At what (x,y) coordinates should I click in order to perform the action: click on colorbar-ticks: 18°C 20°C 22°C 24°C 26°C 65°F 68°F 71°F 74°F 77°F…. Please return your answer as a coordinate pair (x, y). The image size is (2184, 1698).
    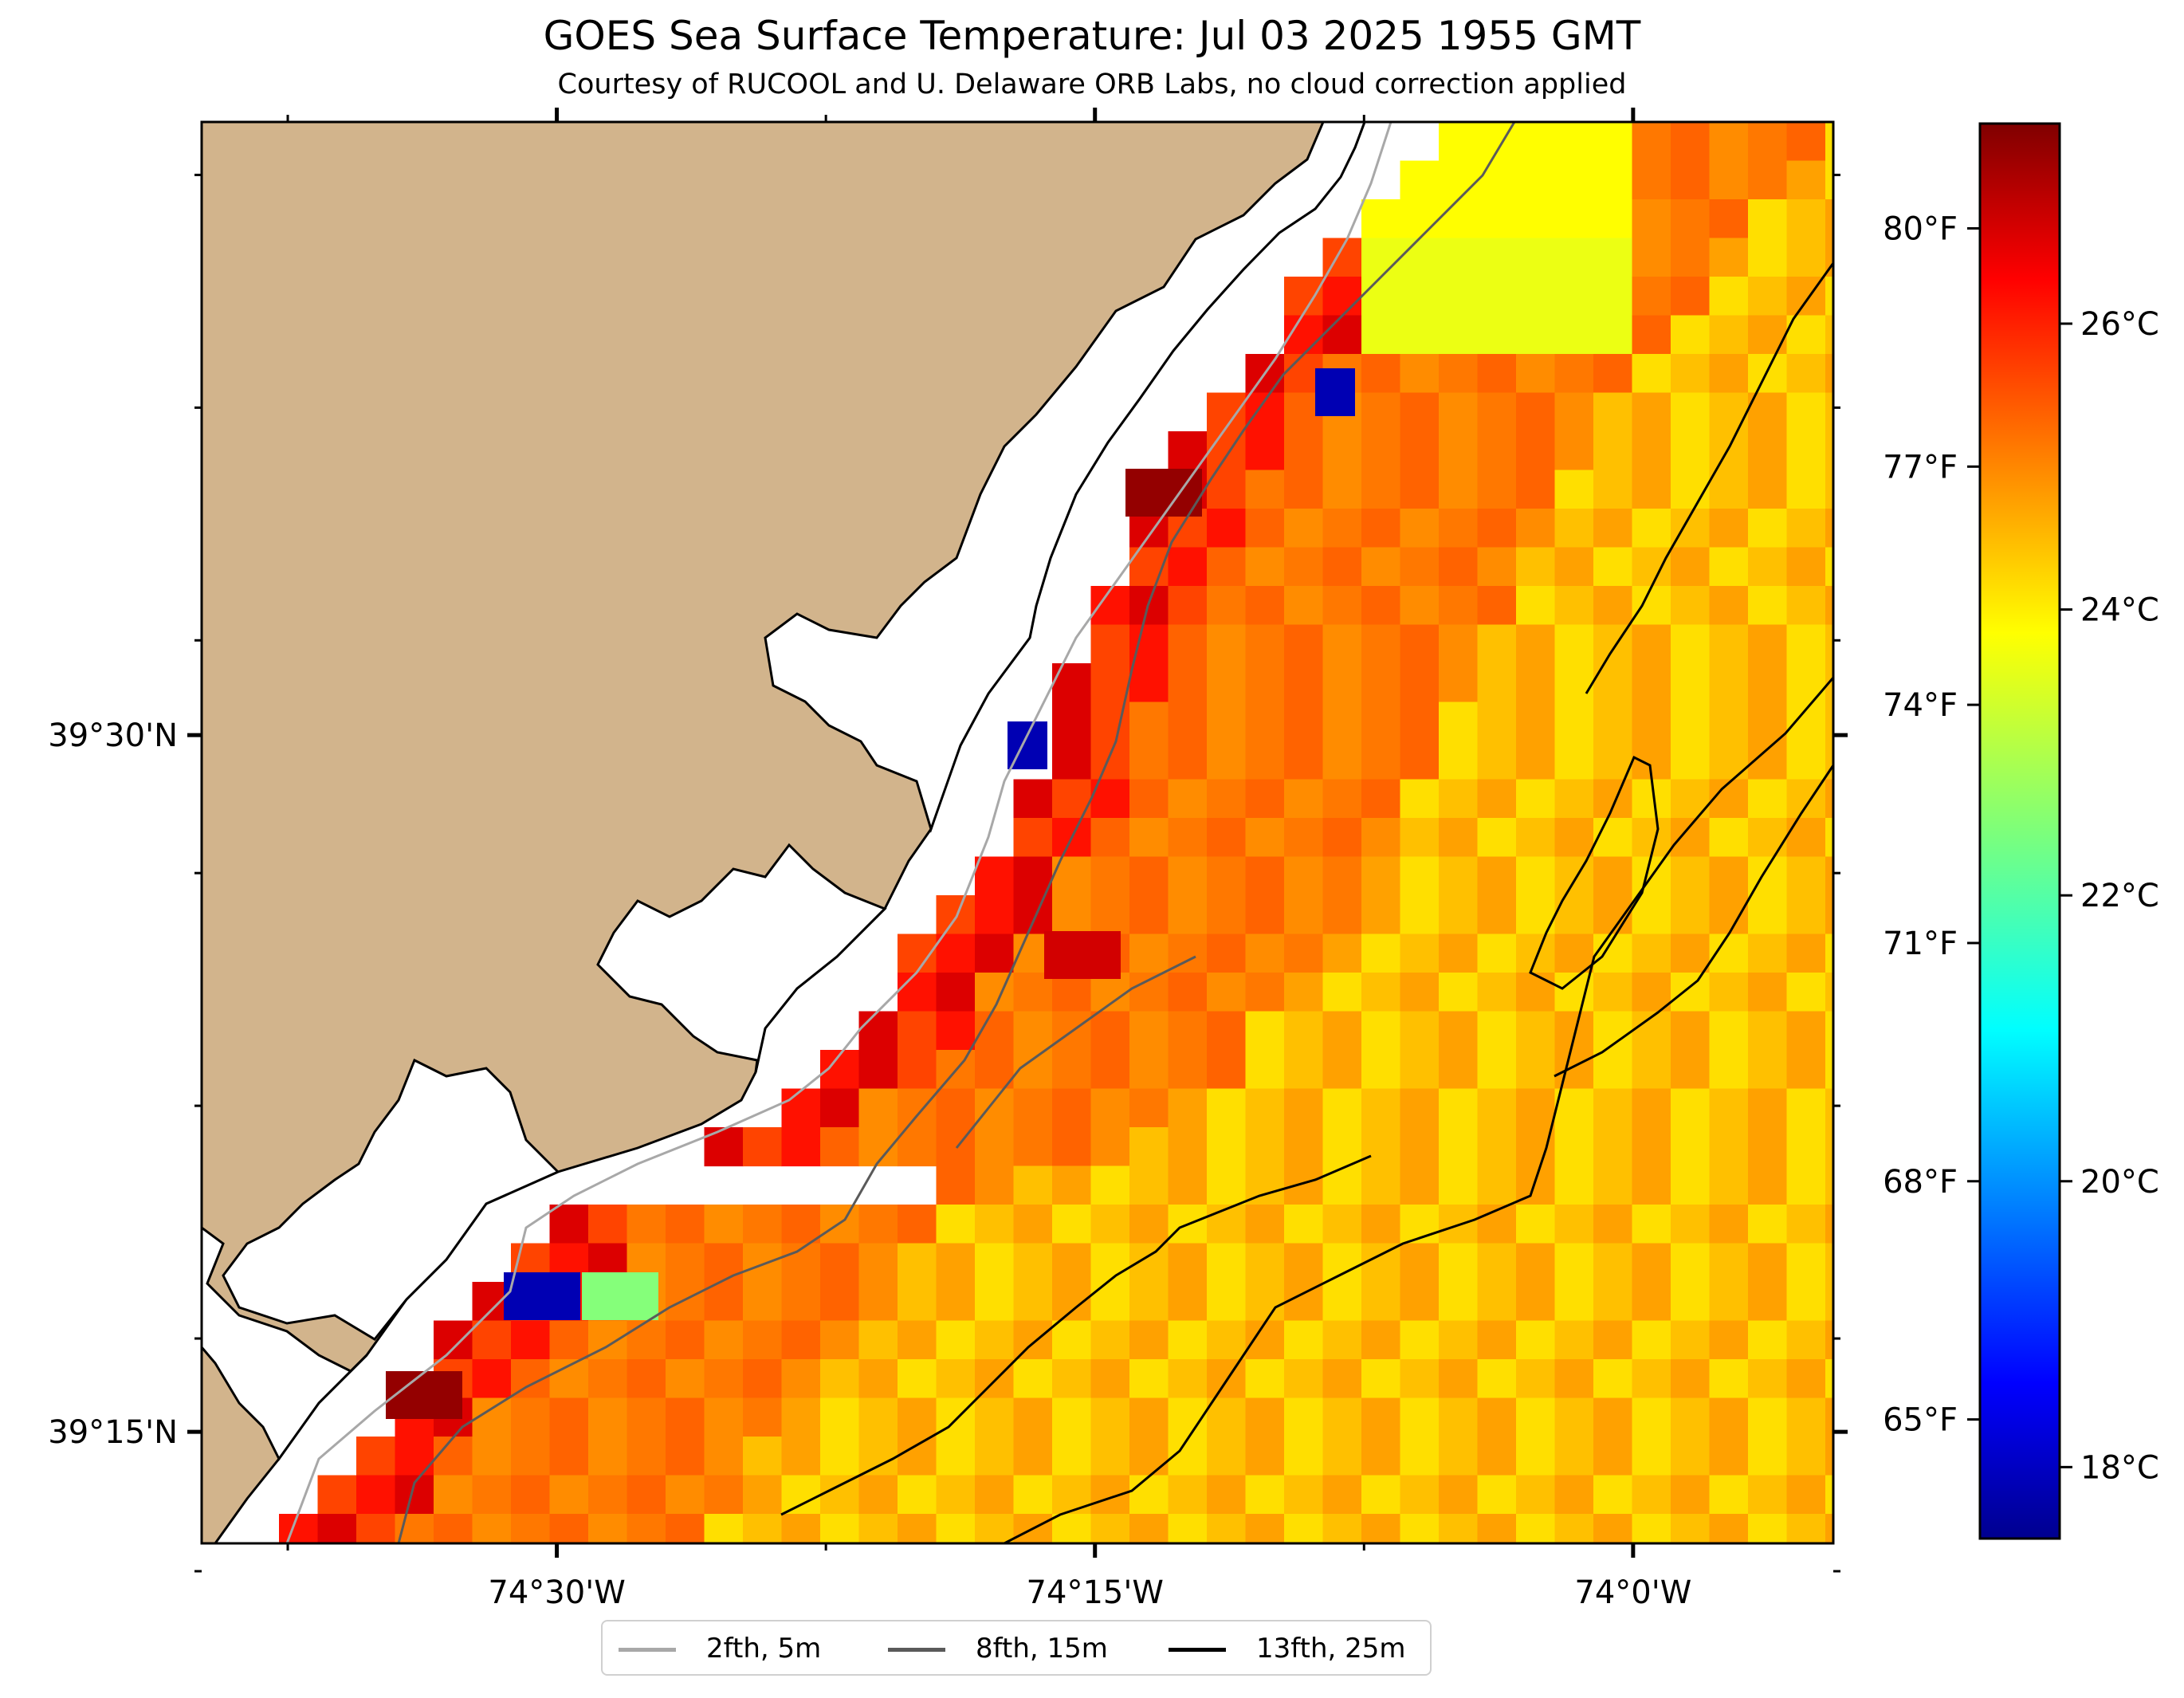
    Looking at the image, I should click on (2021, 848).